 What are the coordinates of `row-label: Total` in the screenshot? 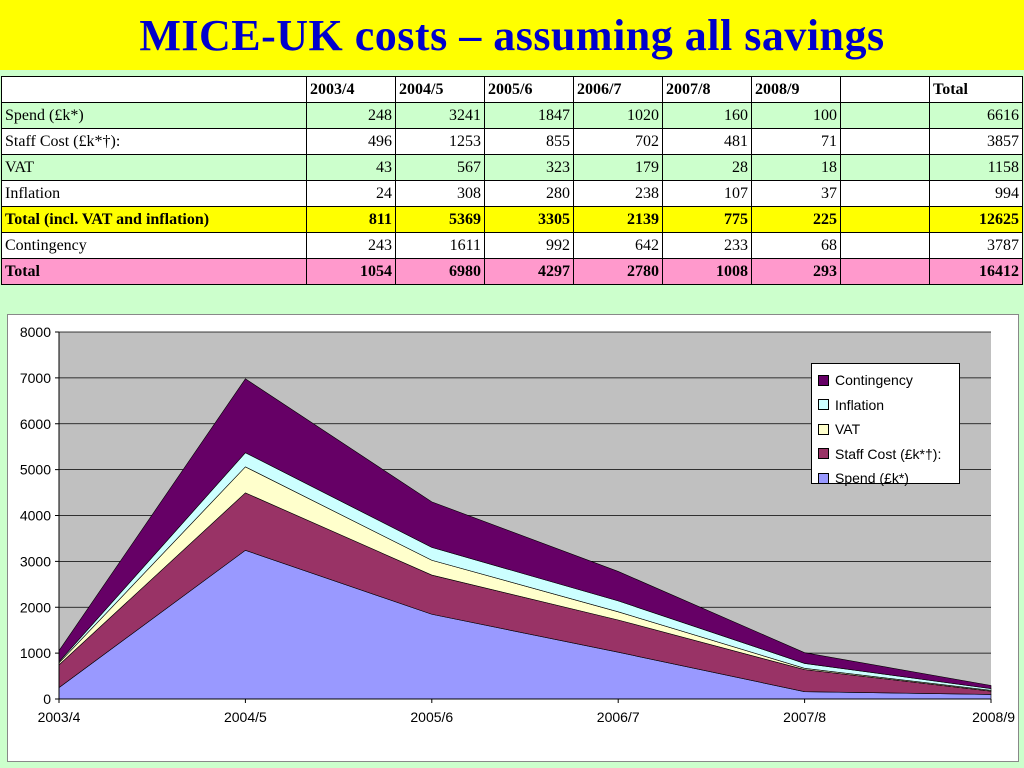 It's located at (154, 271).